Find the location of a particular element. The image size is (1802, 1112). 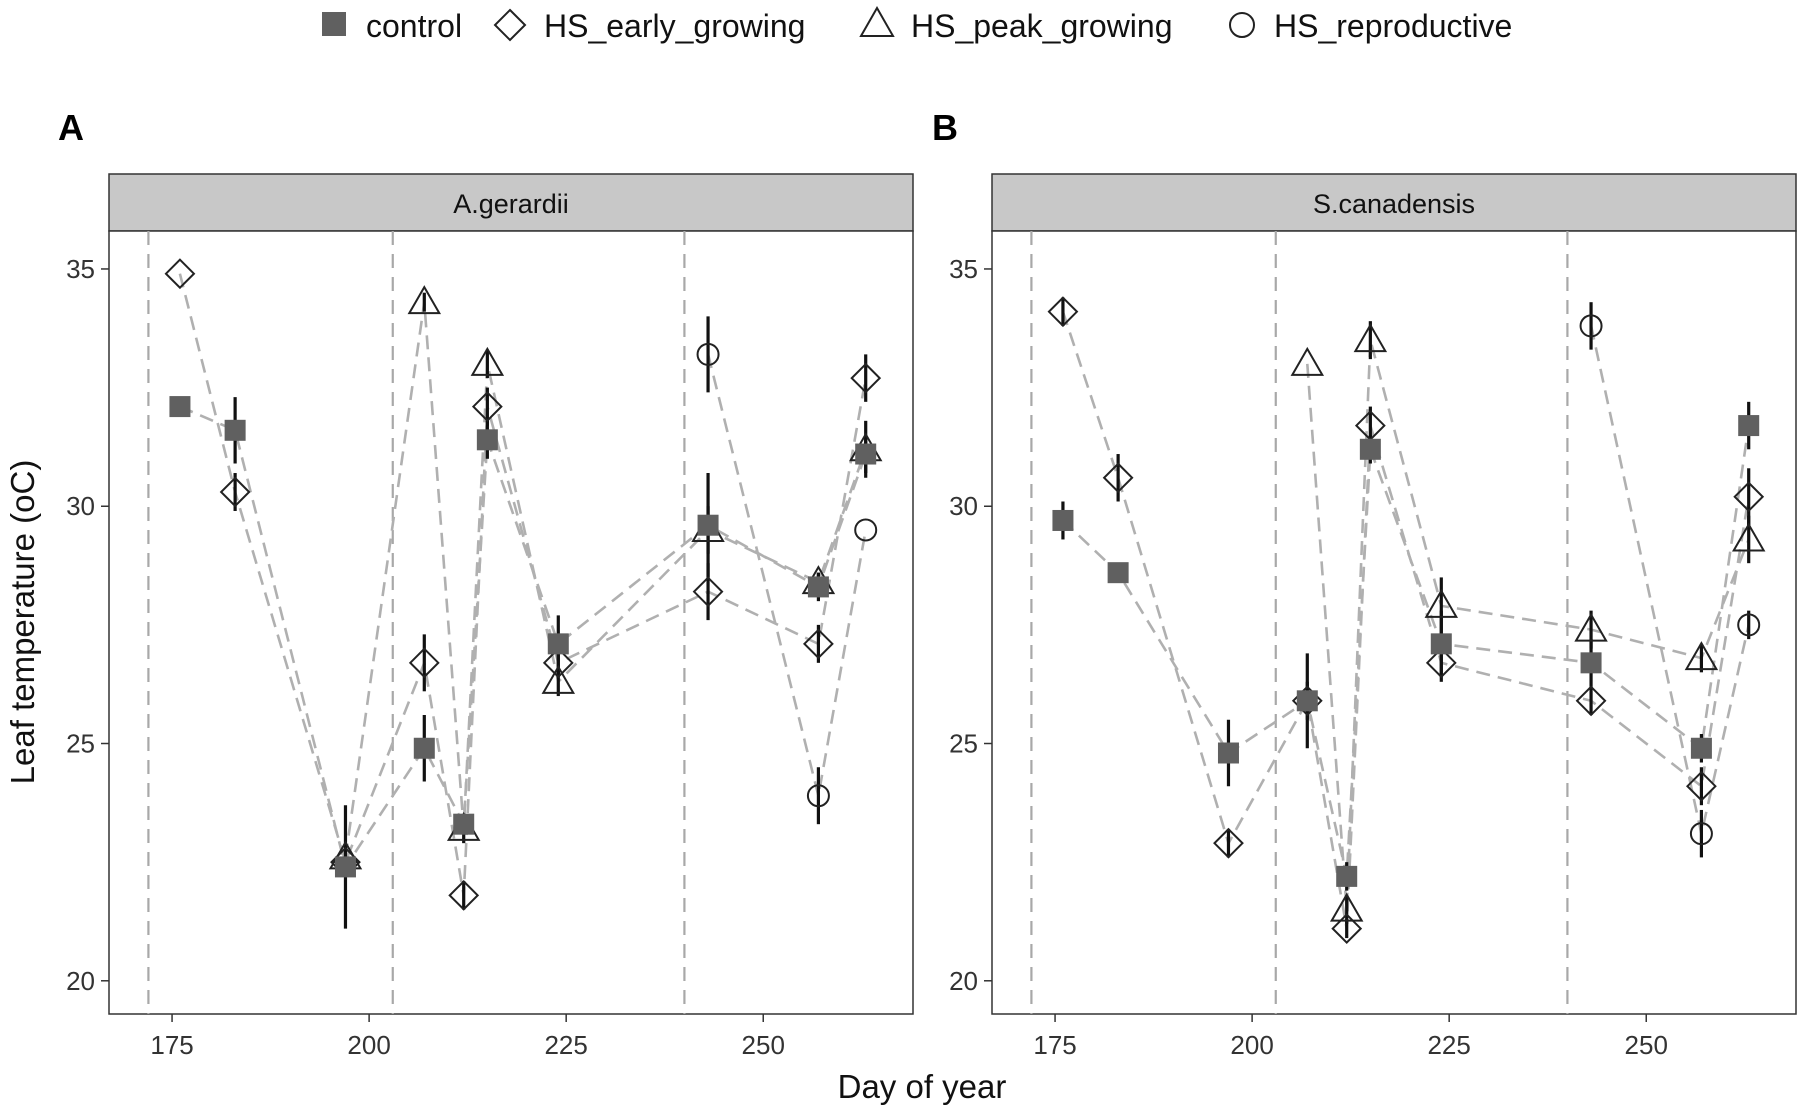

panel-a-y-tick-label-2: 30 is located at coordinates (80, 506).